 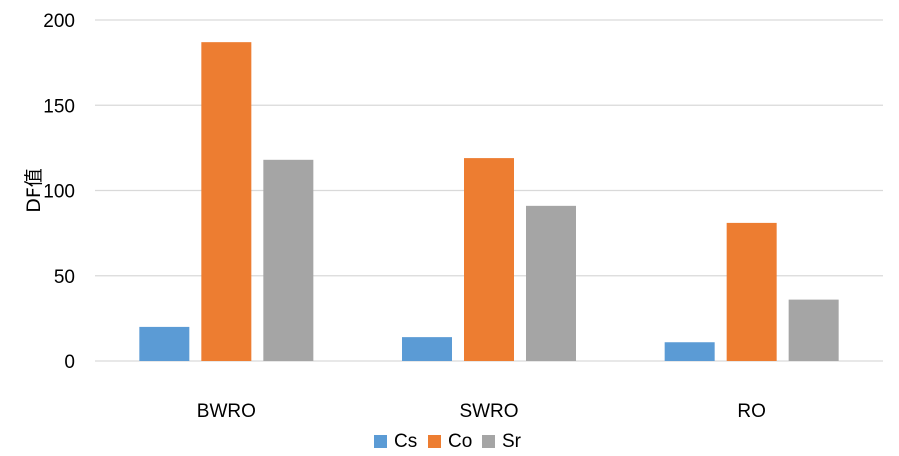 What do you see at coordinates (689, 351) in the screenshot?
I see `bar-cs-ro` at bounding box center [689, 351].